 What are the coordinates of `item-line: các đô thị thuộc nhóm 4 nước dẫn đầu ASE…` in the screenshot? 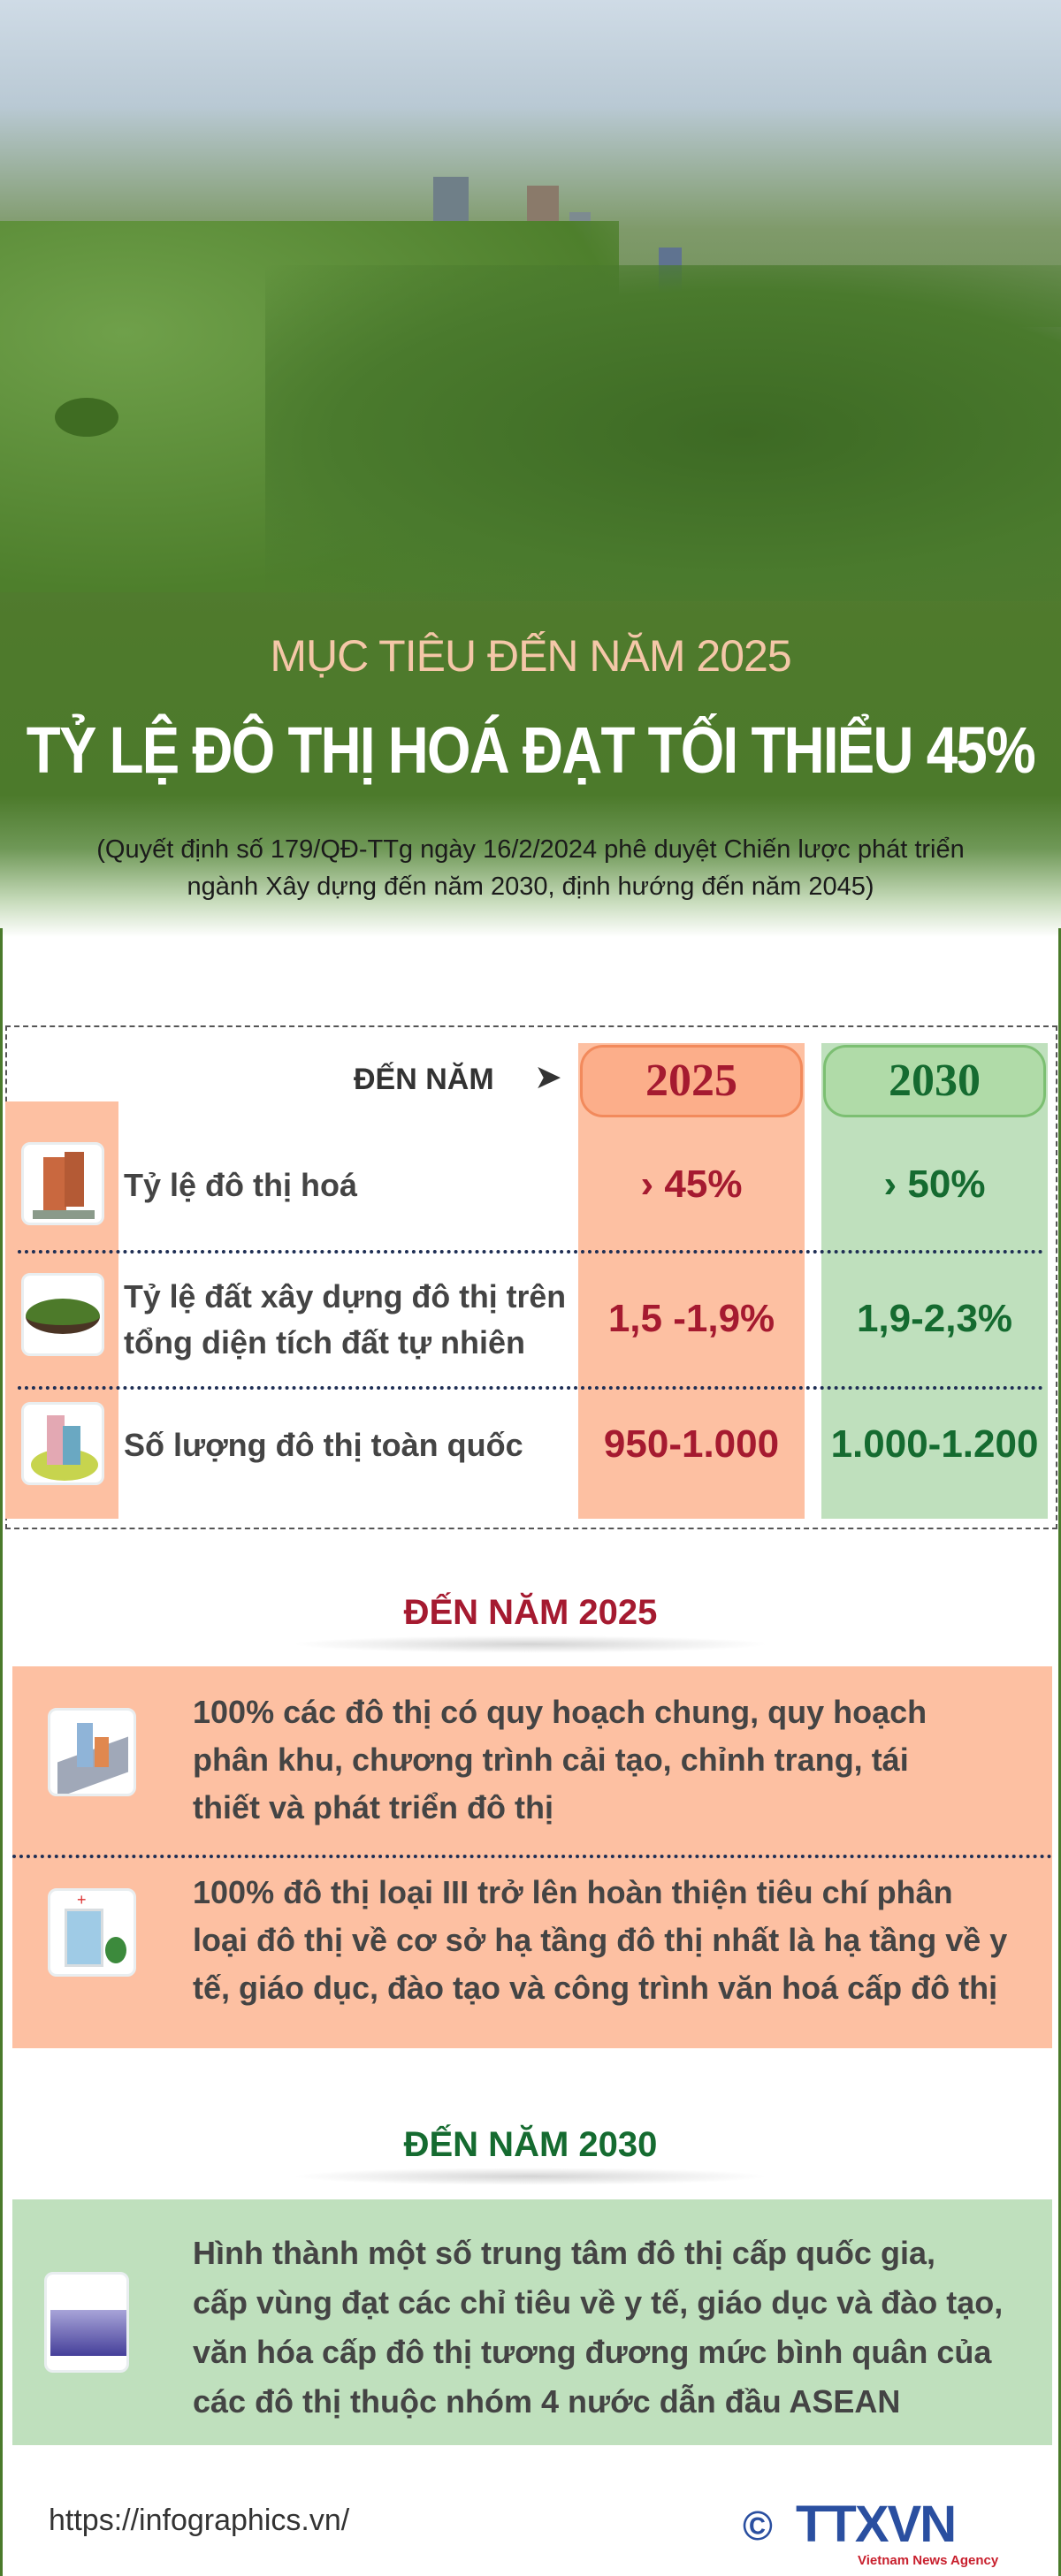 It's located at (547, 2401).